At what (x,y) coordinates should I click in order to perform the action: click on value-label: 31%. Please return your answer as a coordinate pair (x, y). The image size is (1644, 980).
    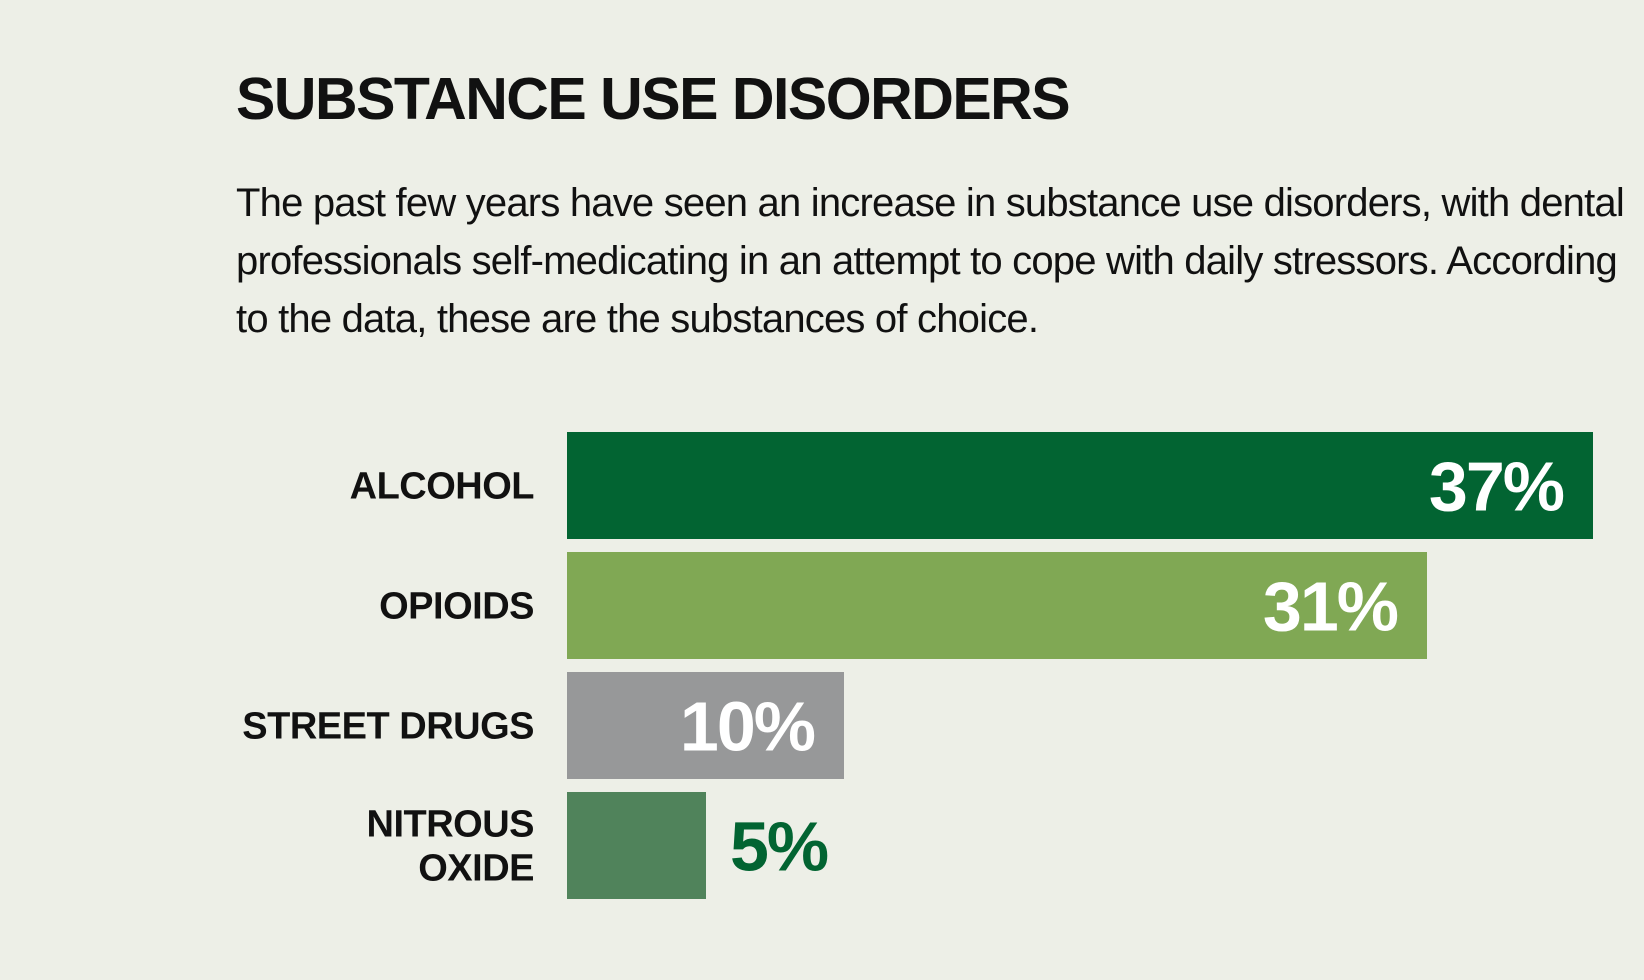
    Looking at the image, I should click on (1330, 607).